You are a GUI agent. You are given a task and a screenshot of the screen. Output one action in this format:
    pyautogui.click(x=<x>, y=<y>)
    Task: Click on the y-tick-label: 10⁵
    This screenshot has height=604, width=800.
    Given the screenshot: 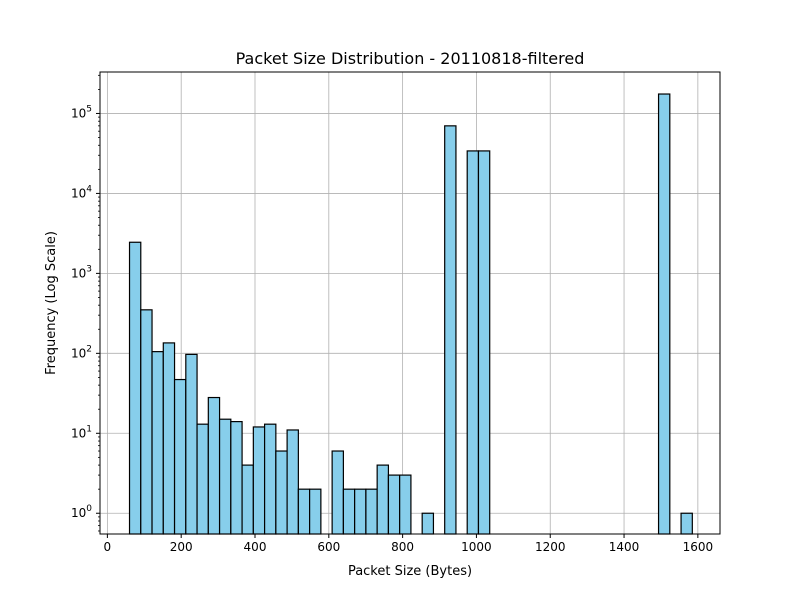 What is the action you would take?
    pyautogui.click(x=81, y=112)
    